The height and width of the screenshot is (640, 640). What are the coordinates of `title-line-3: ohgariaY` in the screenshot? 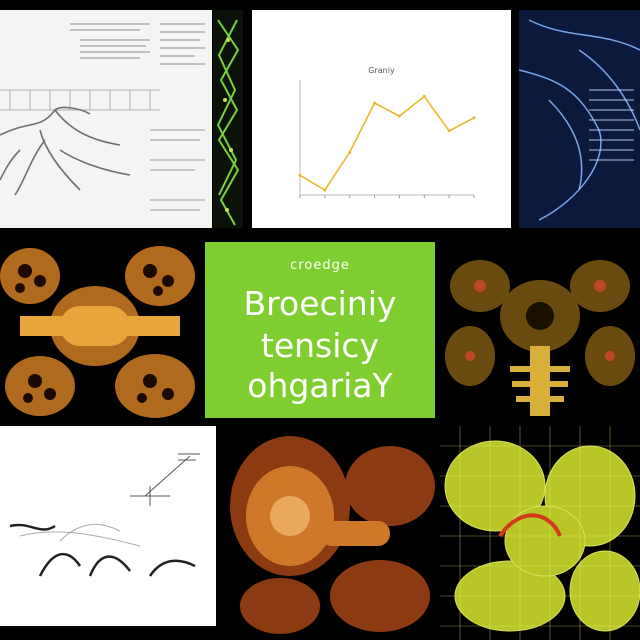 It's located at (320, 385).